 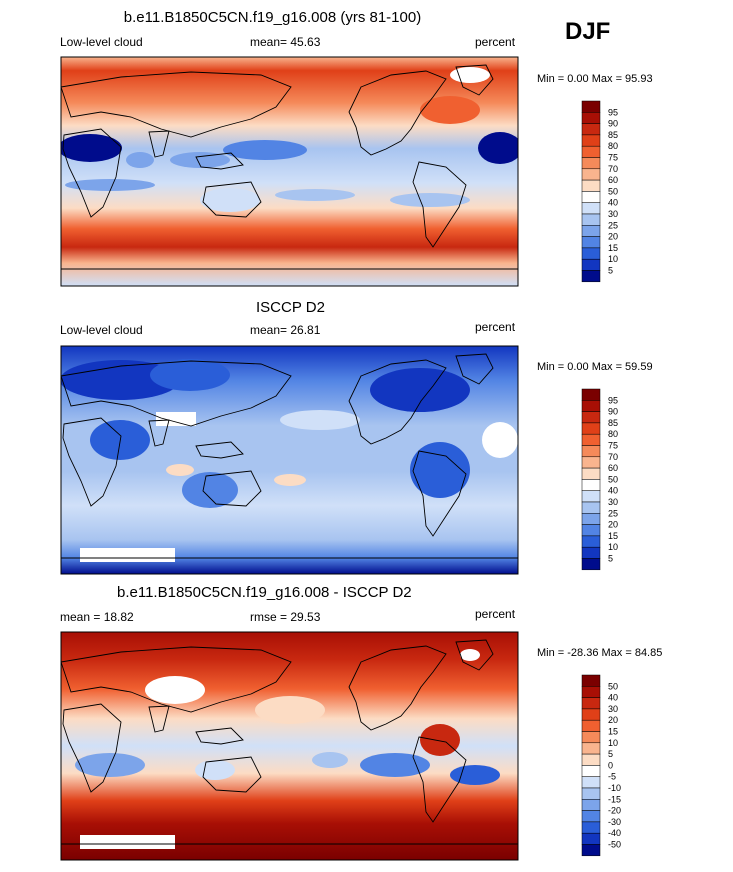 What do you see at coordinates (613, 720) in the screenshot?
I see `colorbar-3-label-3: 20` at bounding box center [613, 720].